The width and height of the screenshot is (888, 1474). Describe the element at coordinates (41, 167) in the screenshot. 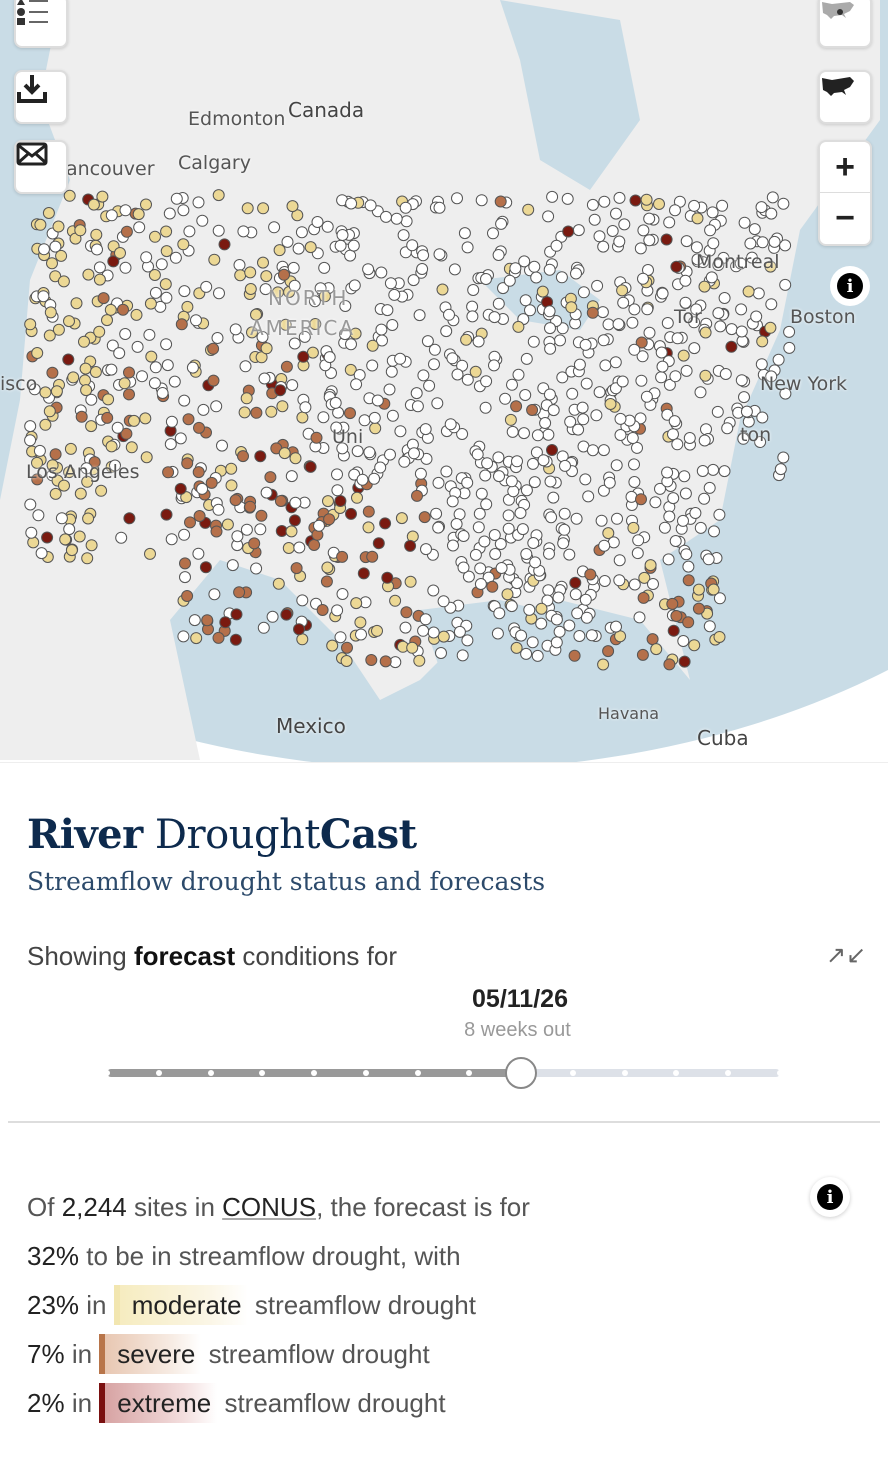

I see `email-button` at that location.